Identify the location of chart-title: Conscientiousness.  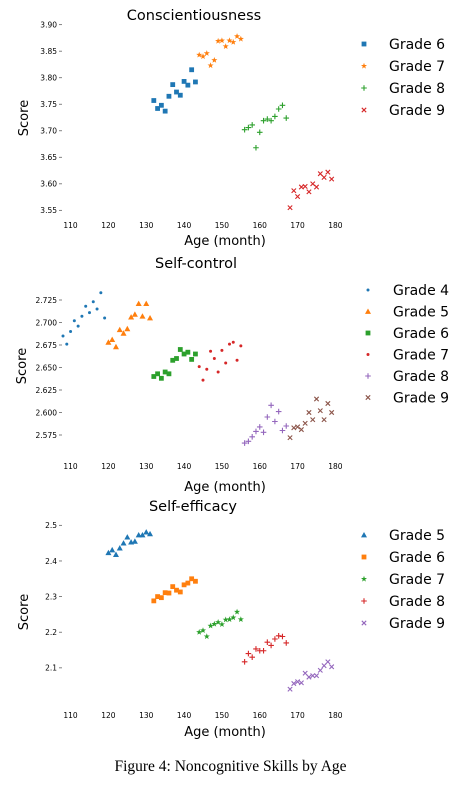
(194, 16).